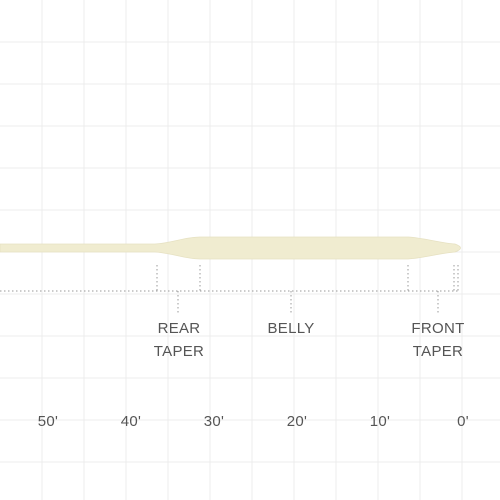 Image resolution: width=500 pixels, height=500 pixels. I want to click on segment-label: REAR, so click(179, 328).